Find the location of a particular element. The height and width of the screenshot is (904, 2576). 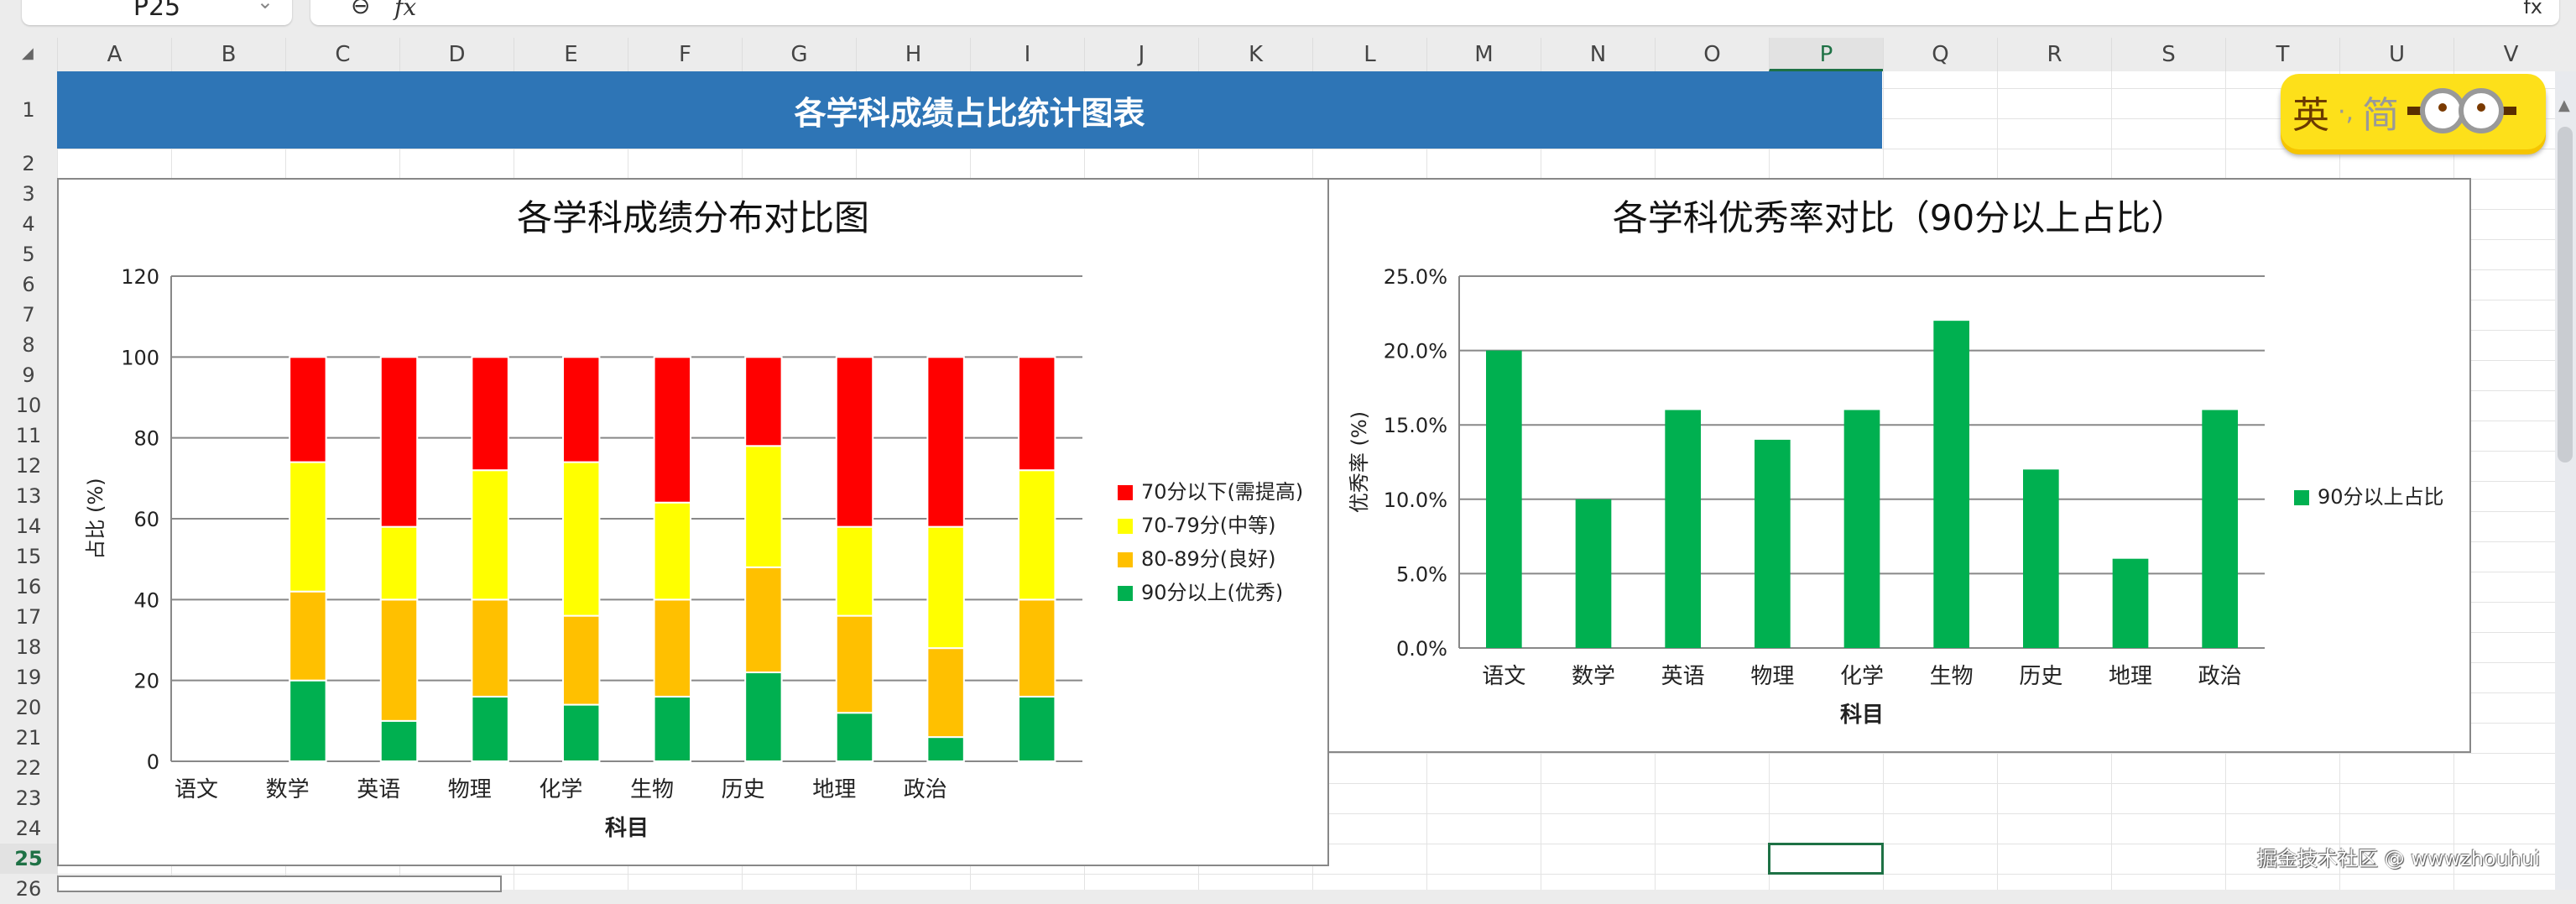

zoom-out-icon: ⊖ is located at coordinates (361, 9).